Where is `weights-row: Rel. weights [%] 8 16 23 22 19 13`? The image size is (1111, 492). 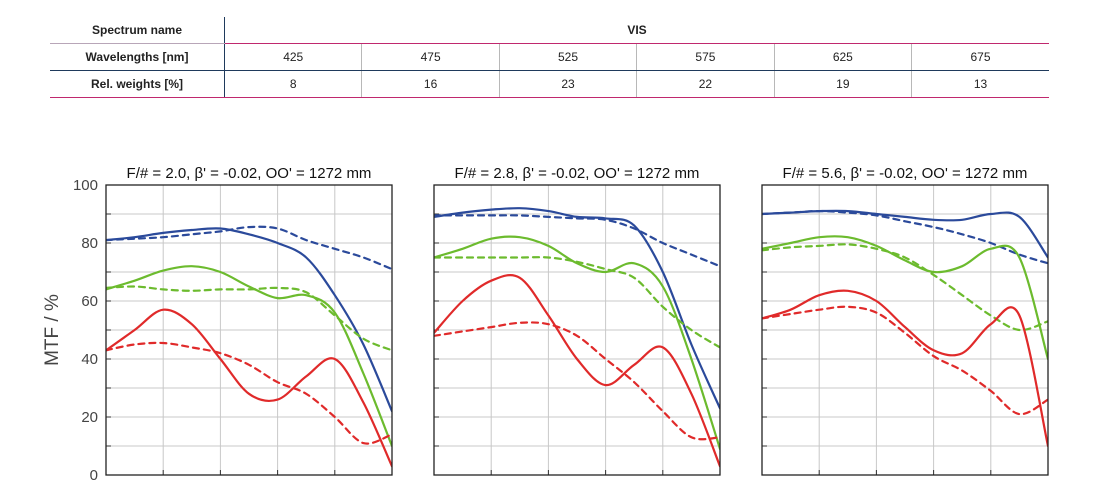 weights-row: Rel. weights [%] 8 16 23 22 19 13 is located at coordinates (549, 84).